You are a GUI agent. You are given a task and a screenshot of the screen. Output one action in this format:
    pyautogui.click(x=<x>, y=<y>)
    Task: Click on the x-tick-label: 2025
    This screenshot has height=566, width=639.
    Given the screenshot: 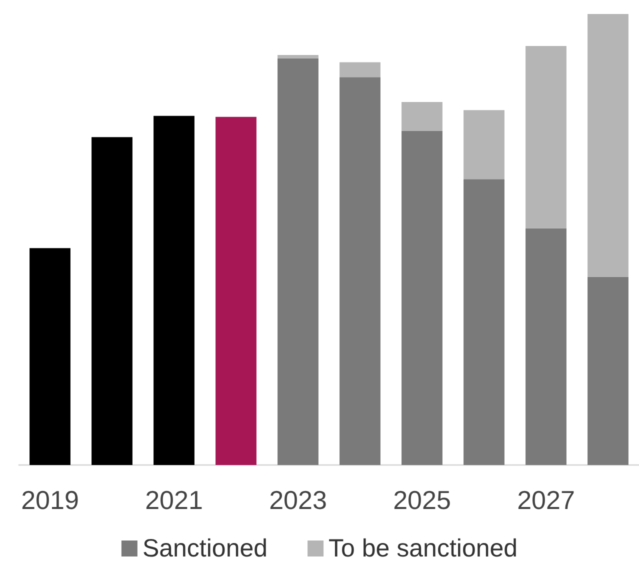 What is the action you would take?
    pyautogui.click(x=422, y=500)
    